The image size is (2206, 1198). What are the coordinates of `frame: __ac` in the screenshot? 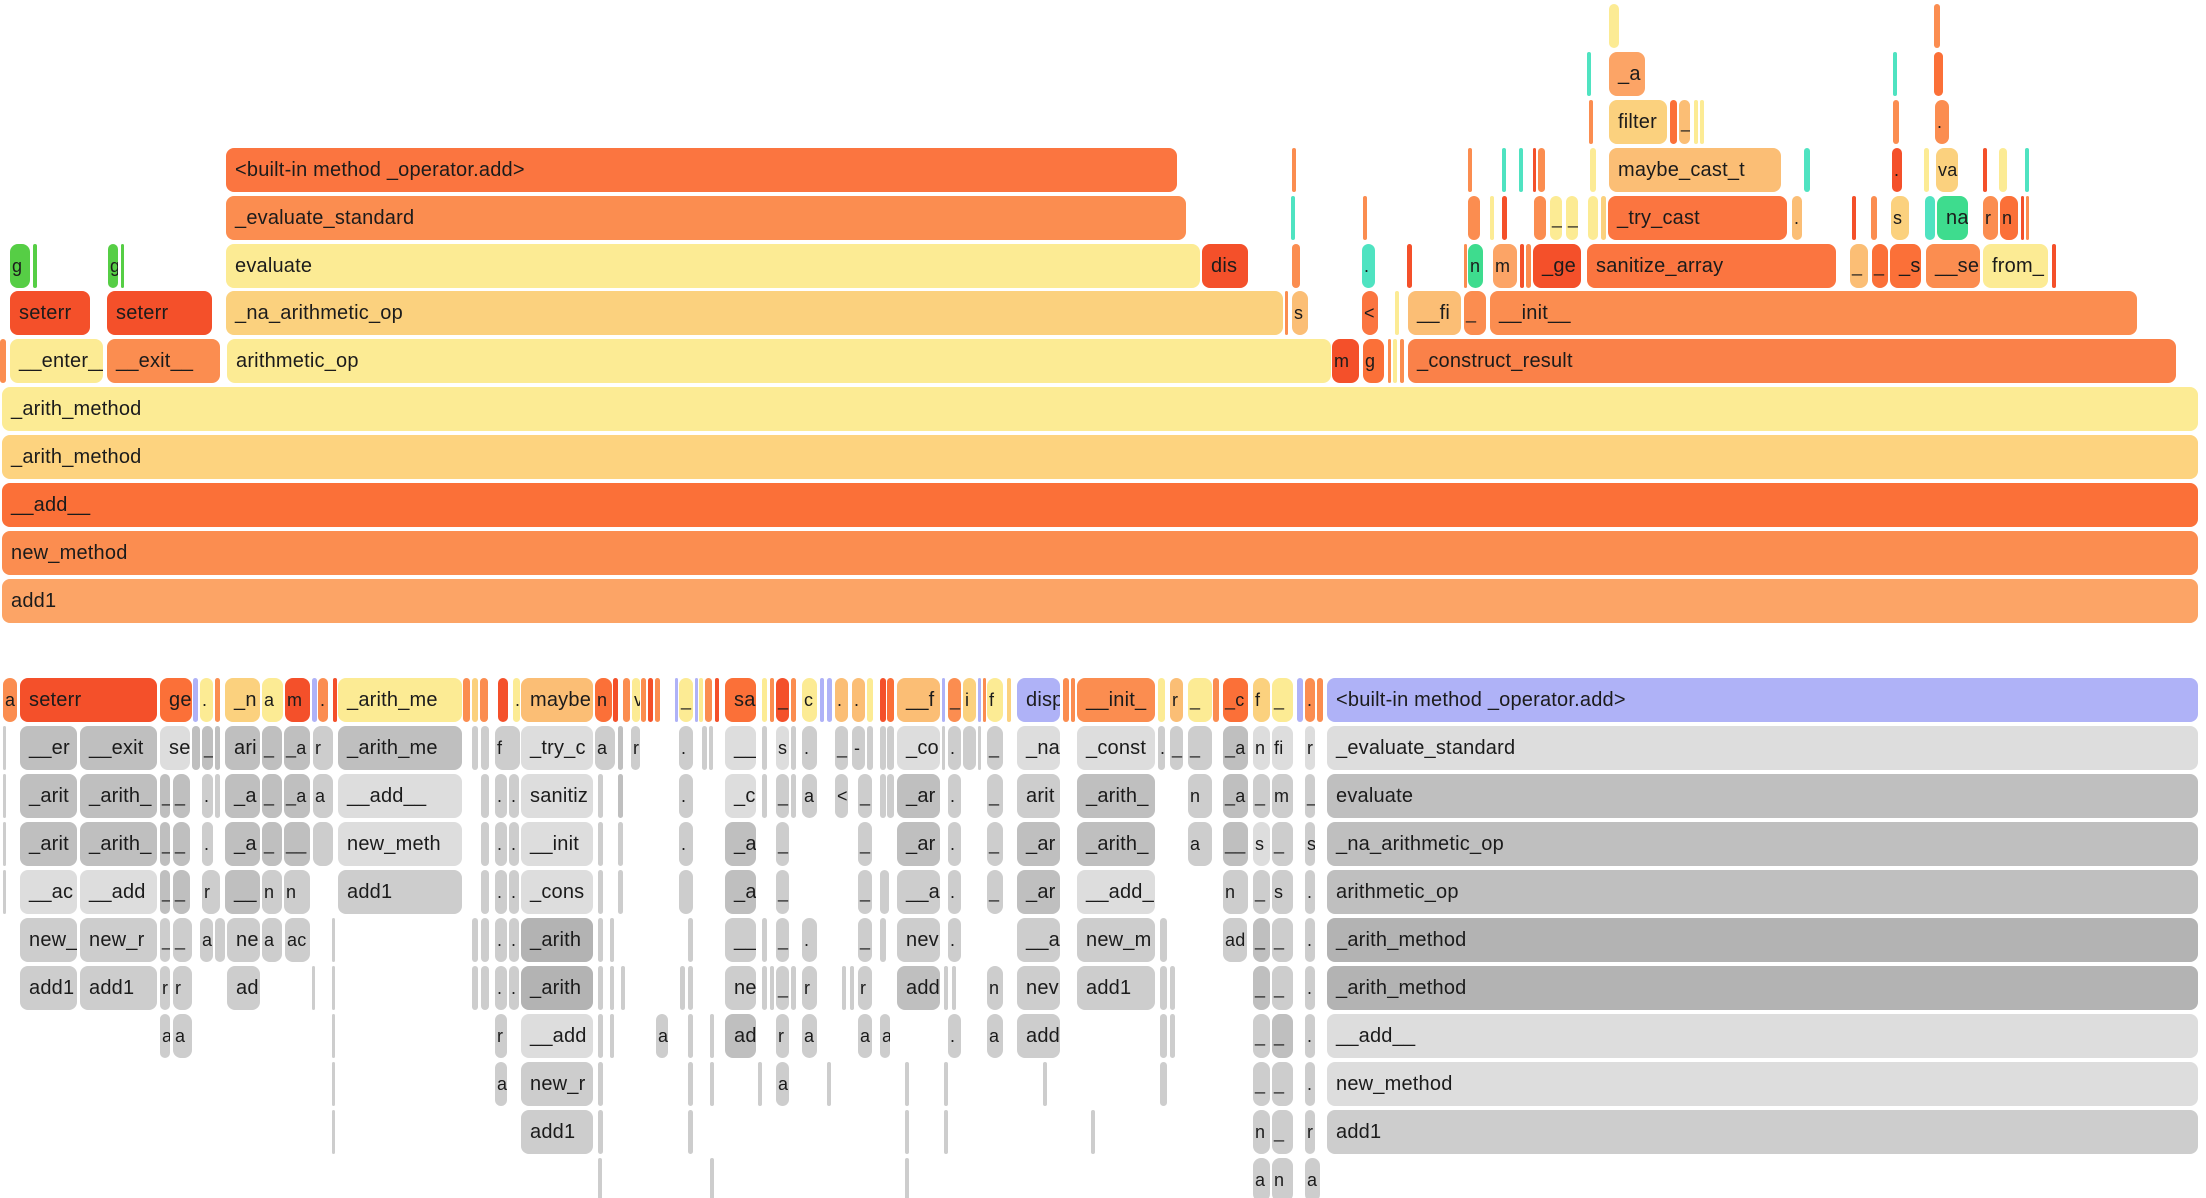 It's located at (48, 892).